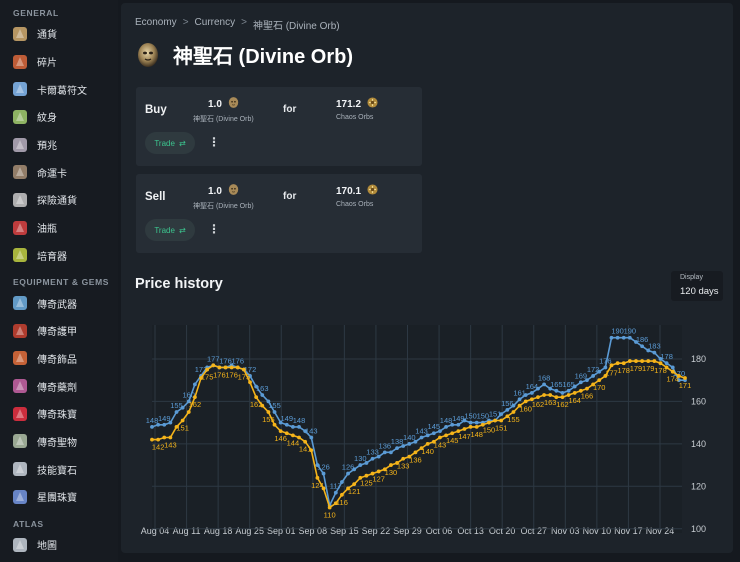  I want to click on data-label: 136, so click(415, 459).